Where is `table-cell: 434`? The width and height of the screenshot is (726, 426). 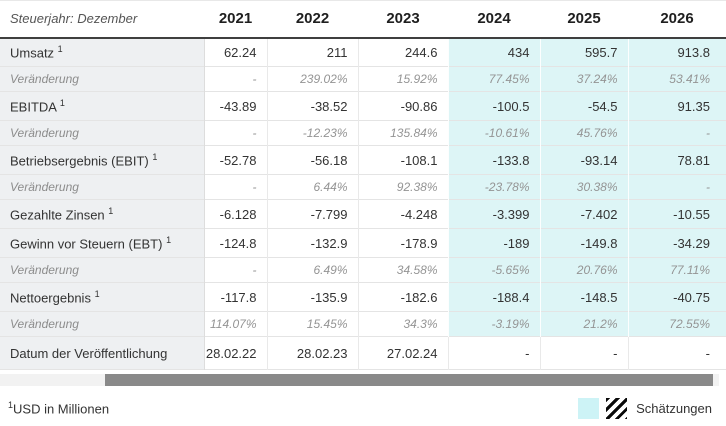
table-cell: 434 is located at coordinates (493, 52).